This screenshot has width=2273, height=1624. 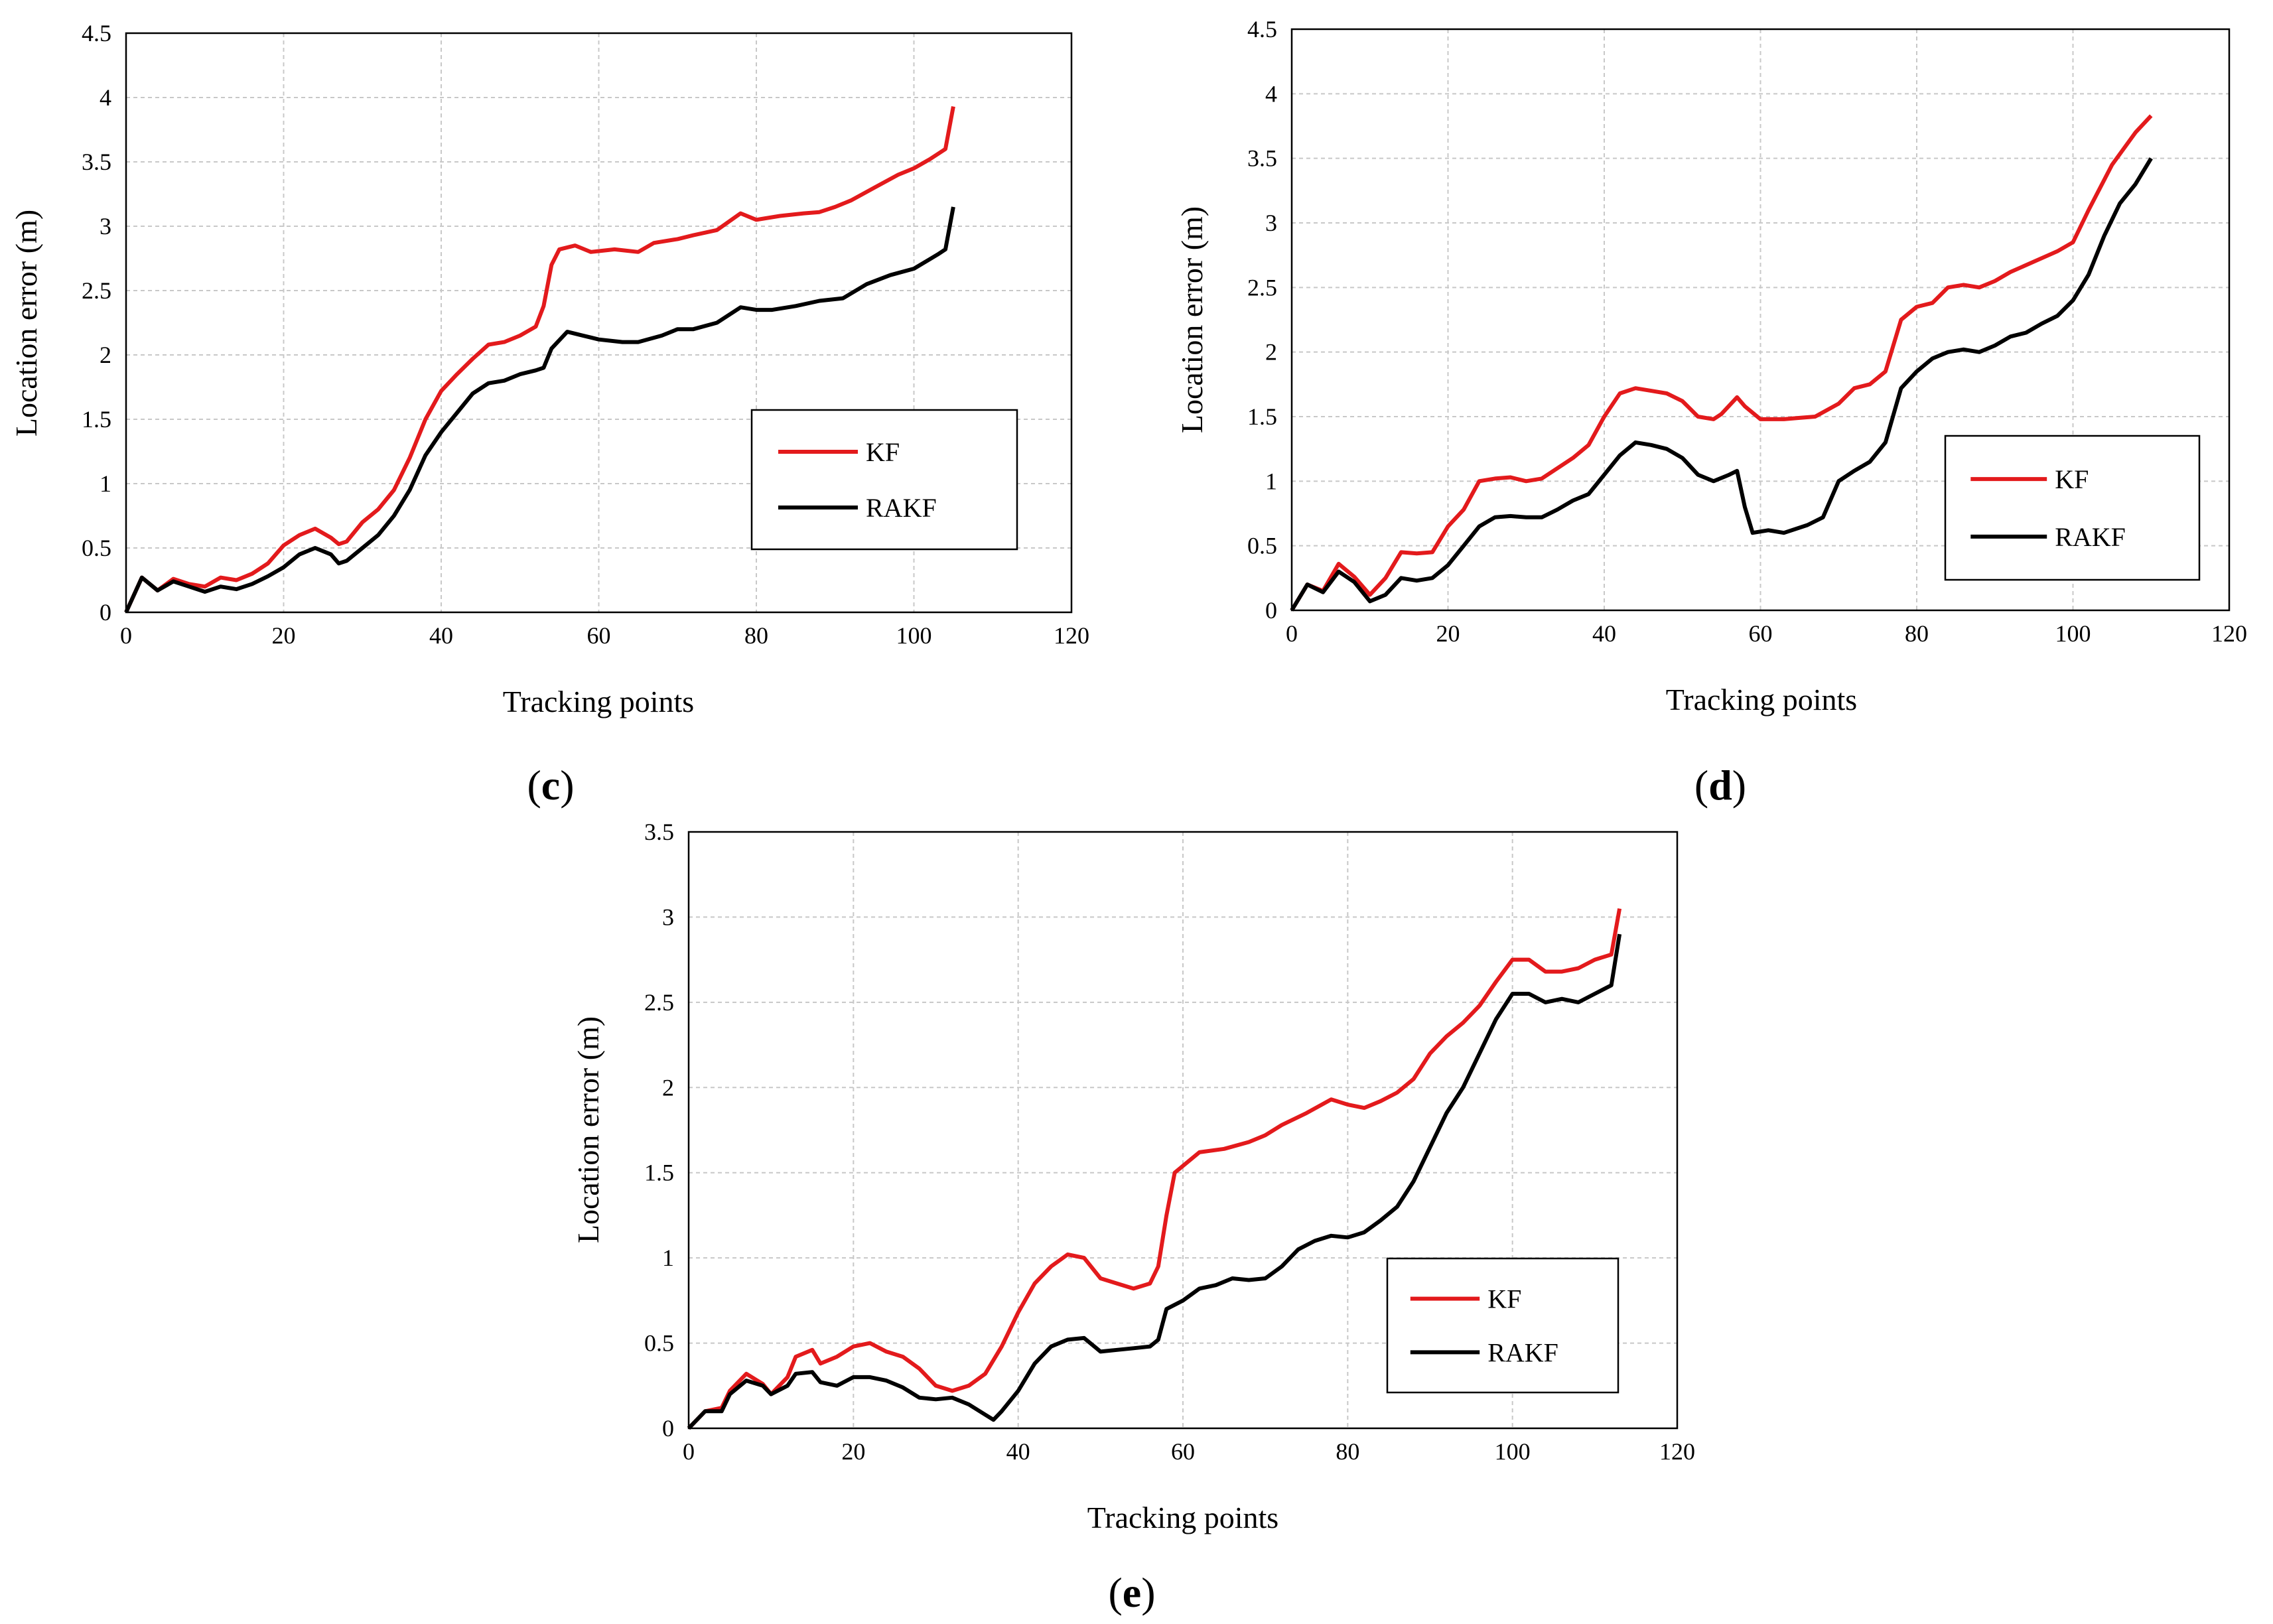 I want to click on panel-label: (e), so click(x=1131, y=1592).